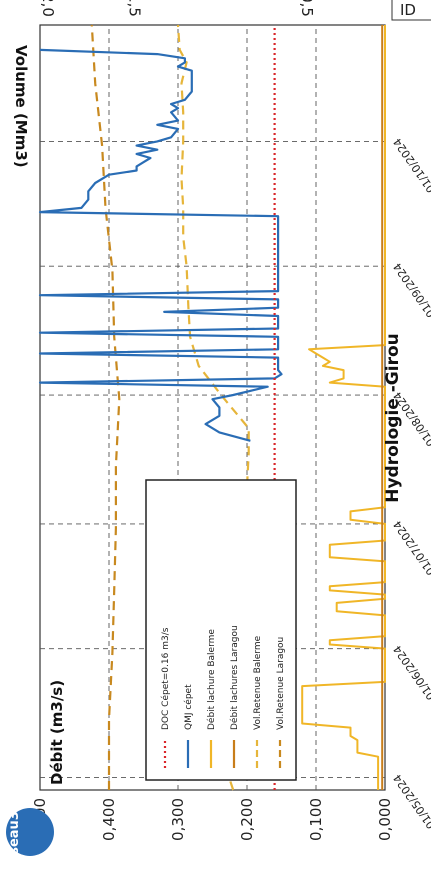 The image size is (431, 890). What do you see at coordinates (21, 106) in the screenshot?
I see `y2-axis-label: Volume (Mm3)` at bounding box center [21, 106].